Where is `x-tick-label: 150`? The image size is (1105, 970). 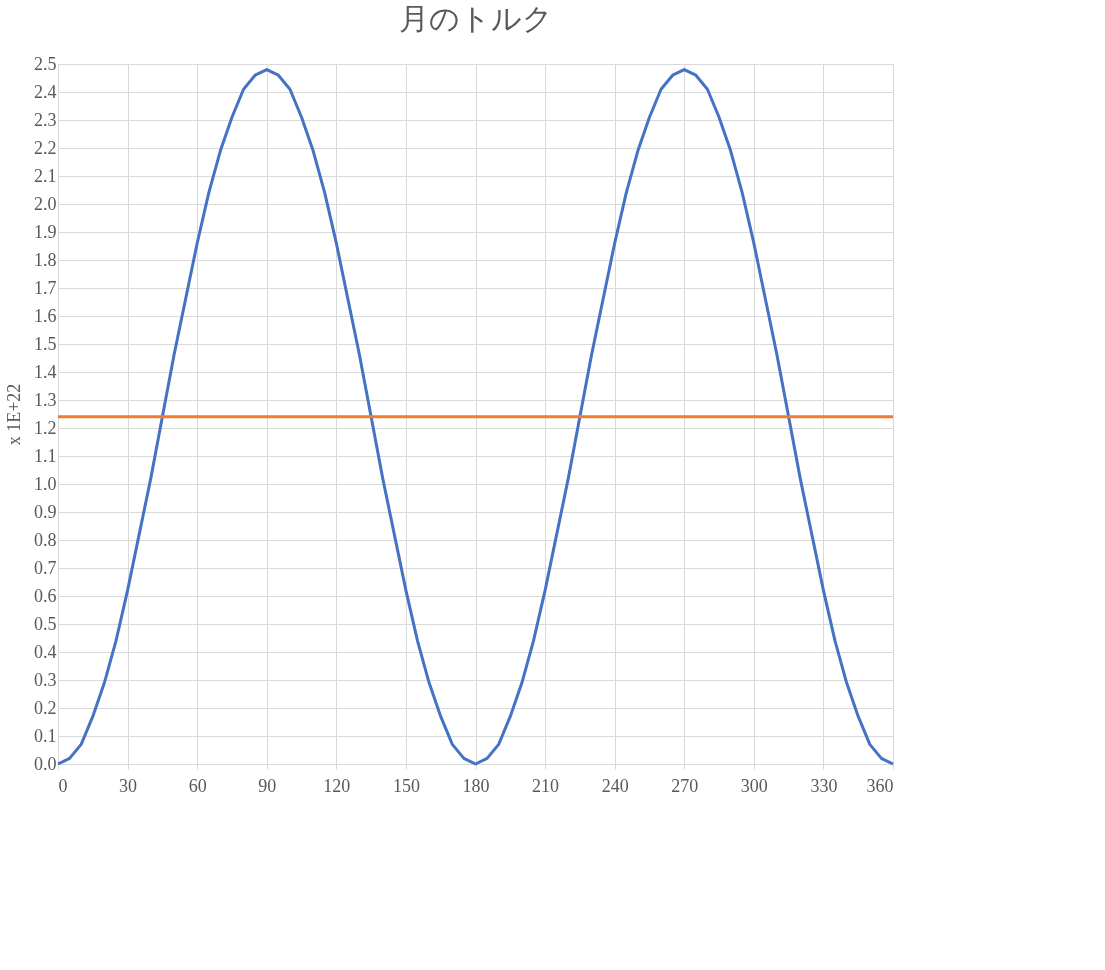 x-tick-label: 150 is located at coordinates (406, 785).